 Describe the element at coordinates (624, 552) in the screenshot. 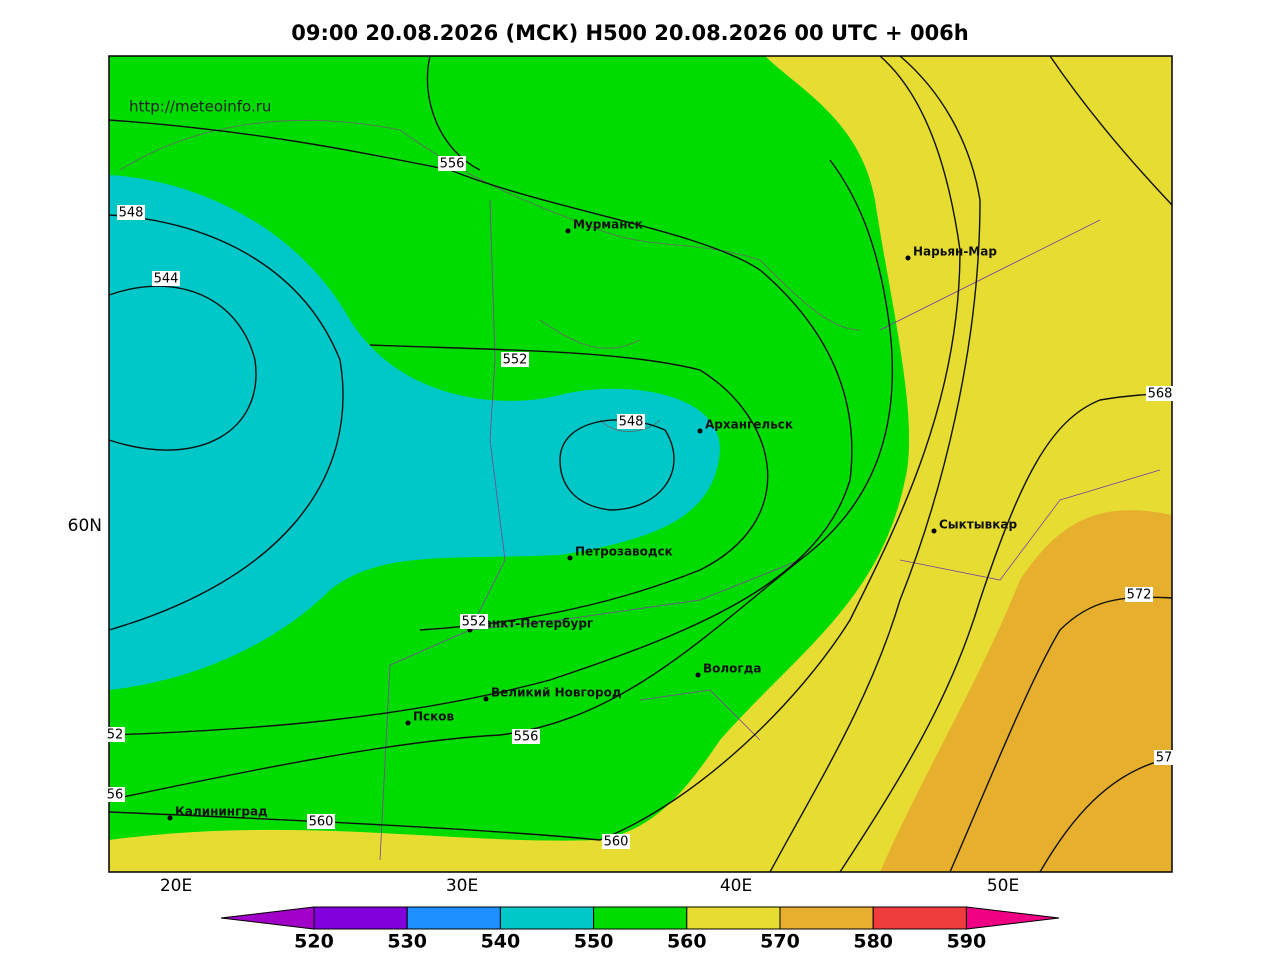

I see `city-label: Петрозаводск` at that location.